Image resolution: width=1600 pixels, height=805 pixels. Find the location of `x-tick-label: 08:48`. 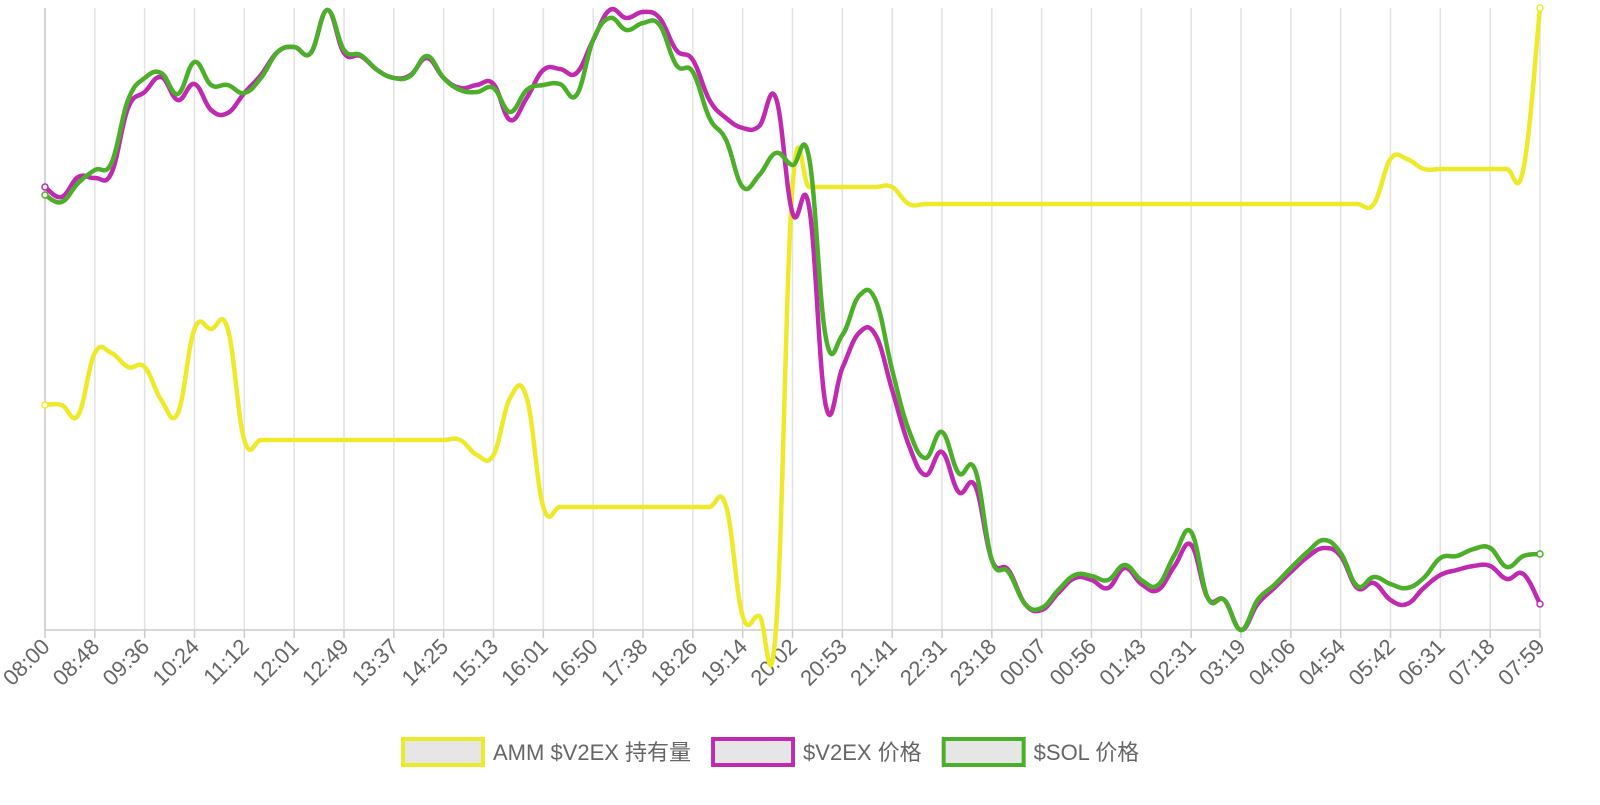

x-tick-label: 08:48 is located at coordinates (76, 662).